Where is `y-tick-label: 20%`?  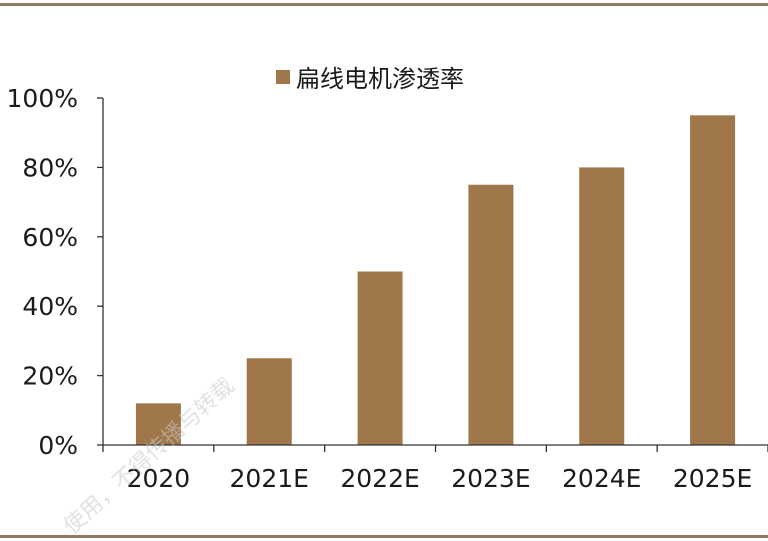
y-tick-label: 20% is located at coordinates (50, 376).